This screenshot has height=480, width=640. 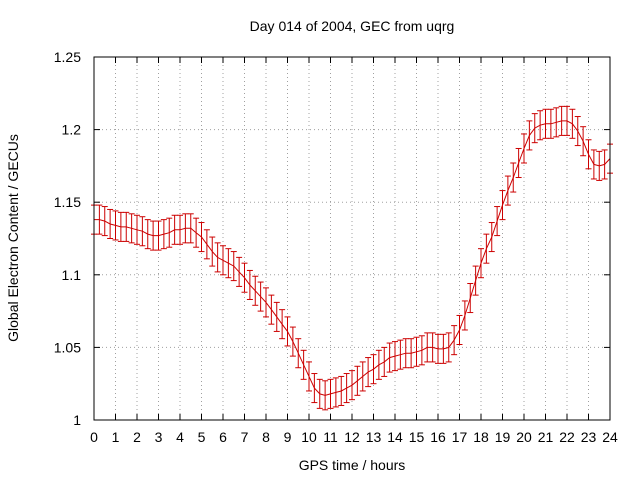 What do you see at coordinates (567, 437) in the screenshot?
I see `x-tick-label: 22` at bounding box center [567, 437].